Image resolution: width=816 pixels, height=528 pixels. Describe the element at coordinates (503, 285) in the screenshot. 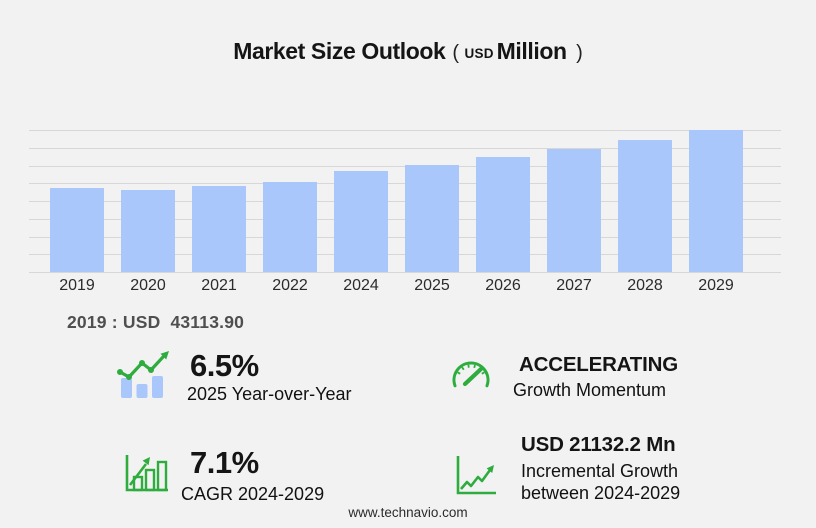

I see `x-axis-label-2026: 2026` at that location.